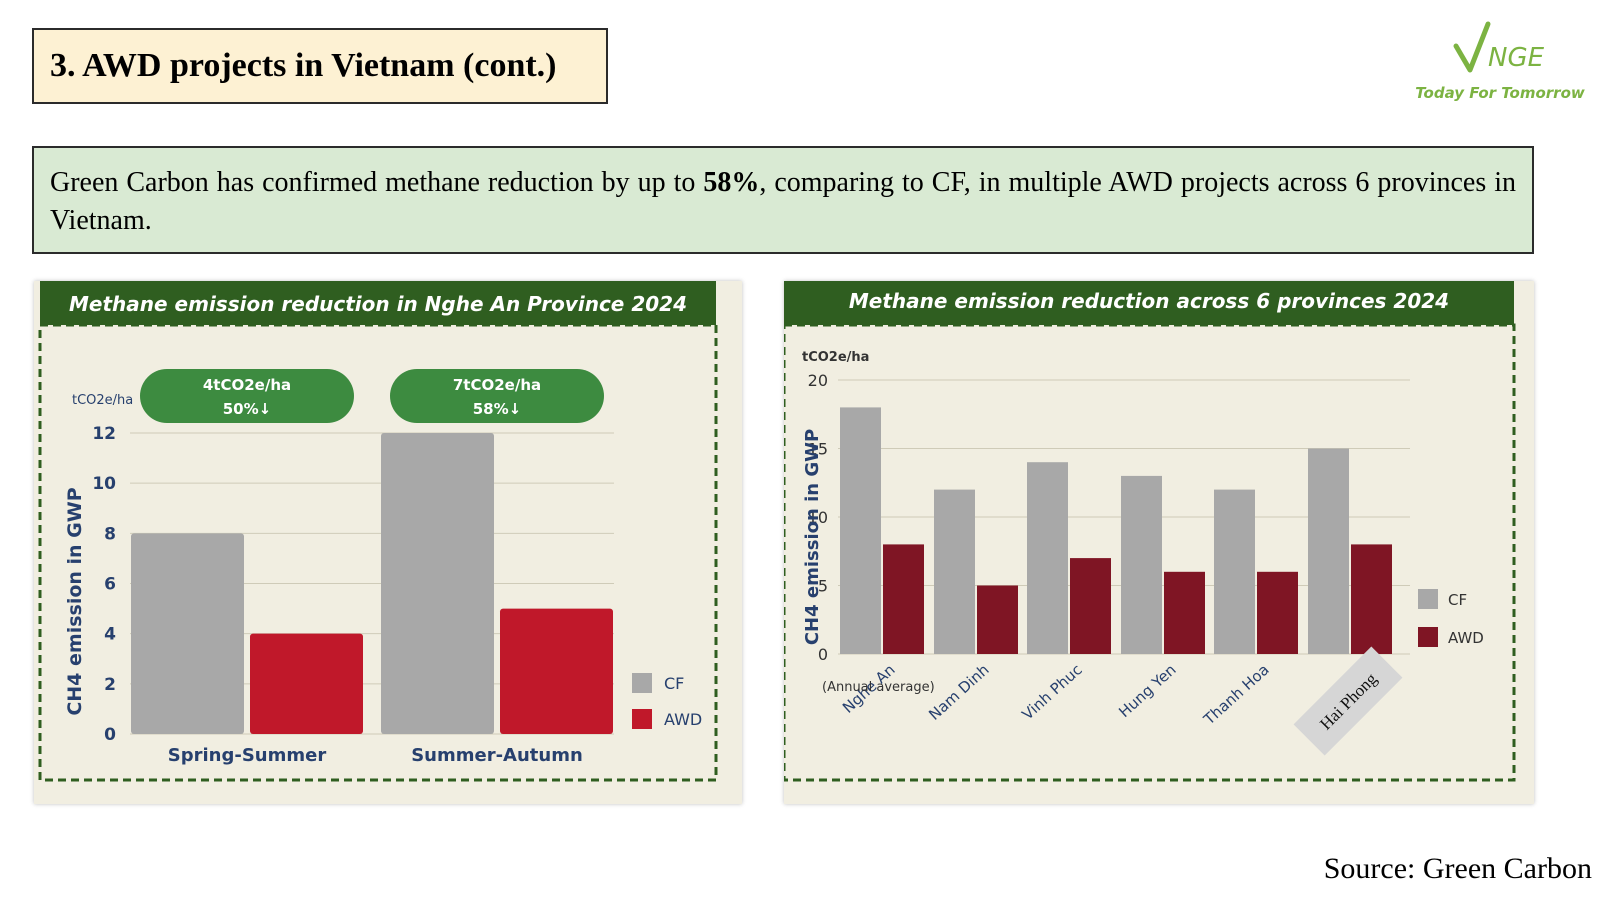 Image resolution: width=1600 pixels, height=900 pixels. What do you see at coordinates (1277, 612) in the screenshot?
I see `bar-awd-thanh-hoa` at bounding box center [1277, 612].